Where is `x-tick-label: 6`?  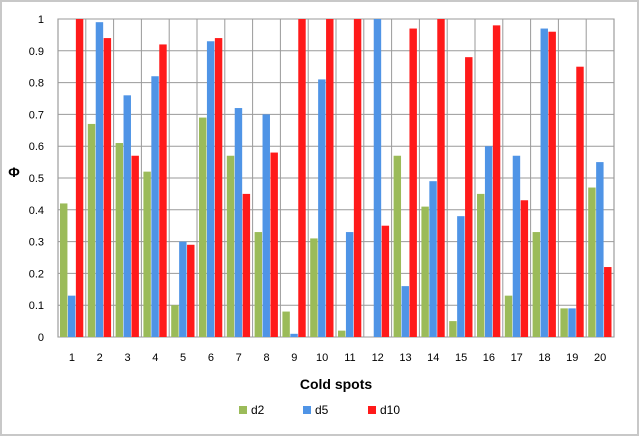 x-tick-label: 6 is located at coordinates (211, 358).